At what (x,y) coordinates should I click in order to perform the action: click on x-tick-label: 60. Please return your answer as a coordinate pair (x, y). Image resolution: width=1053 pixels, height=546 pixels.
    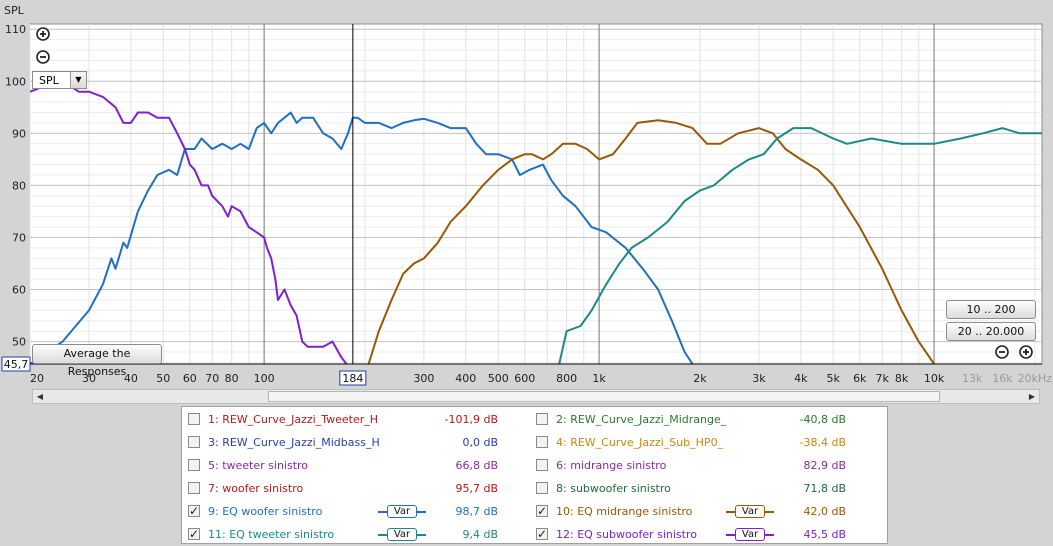
    Looking at the image, I should click on (190, 378).